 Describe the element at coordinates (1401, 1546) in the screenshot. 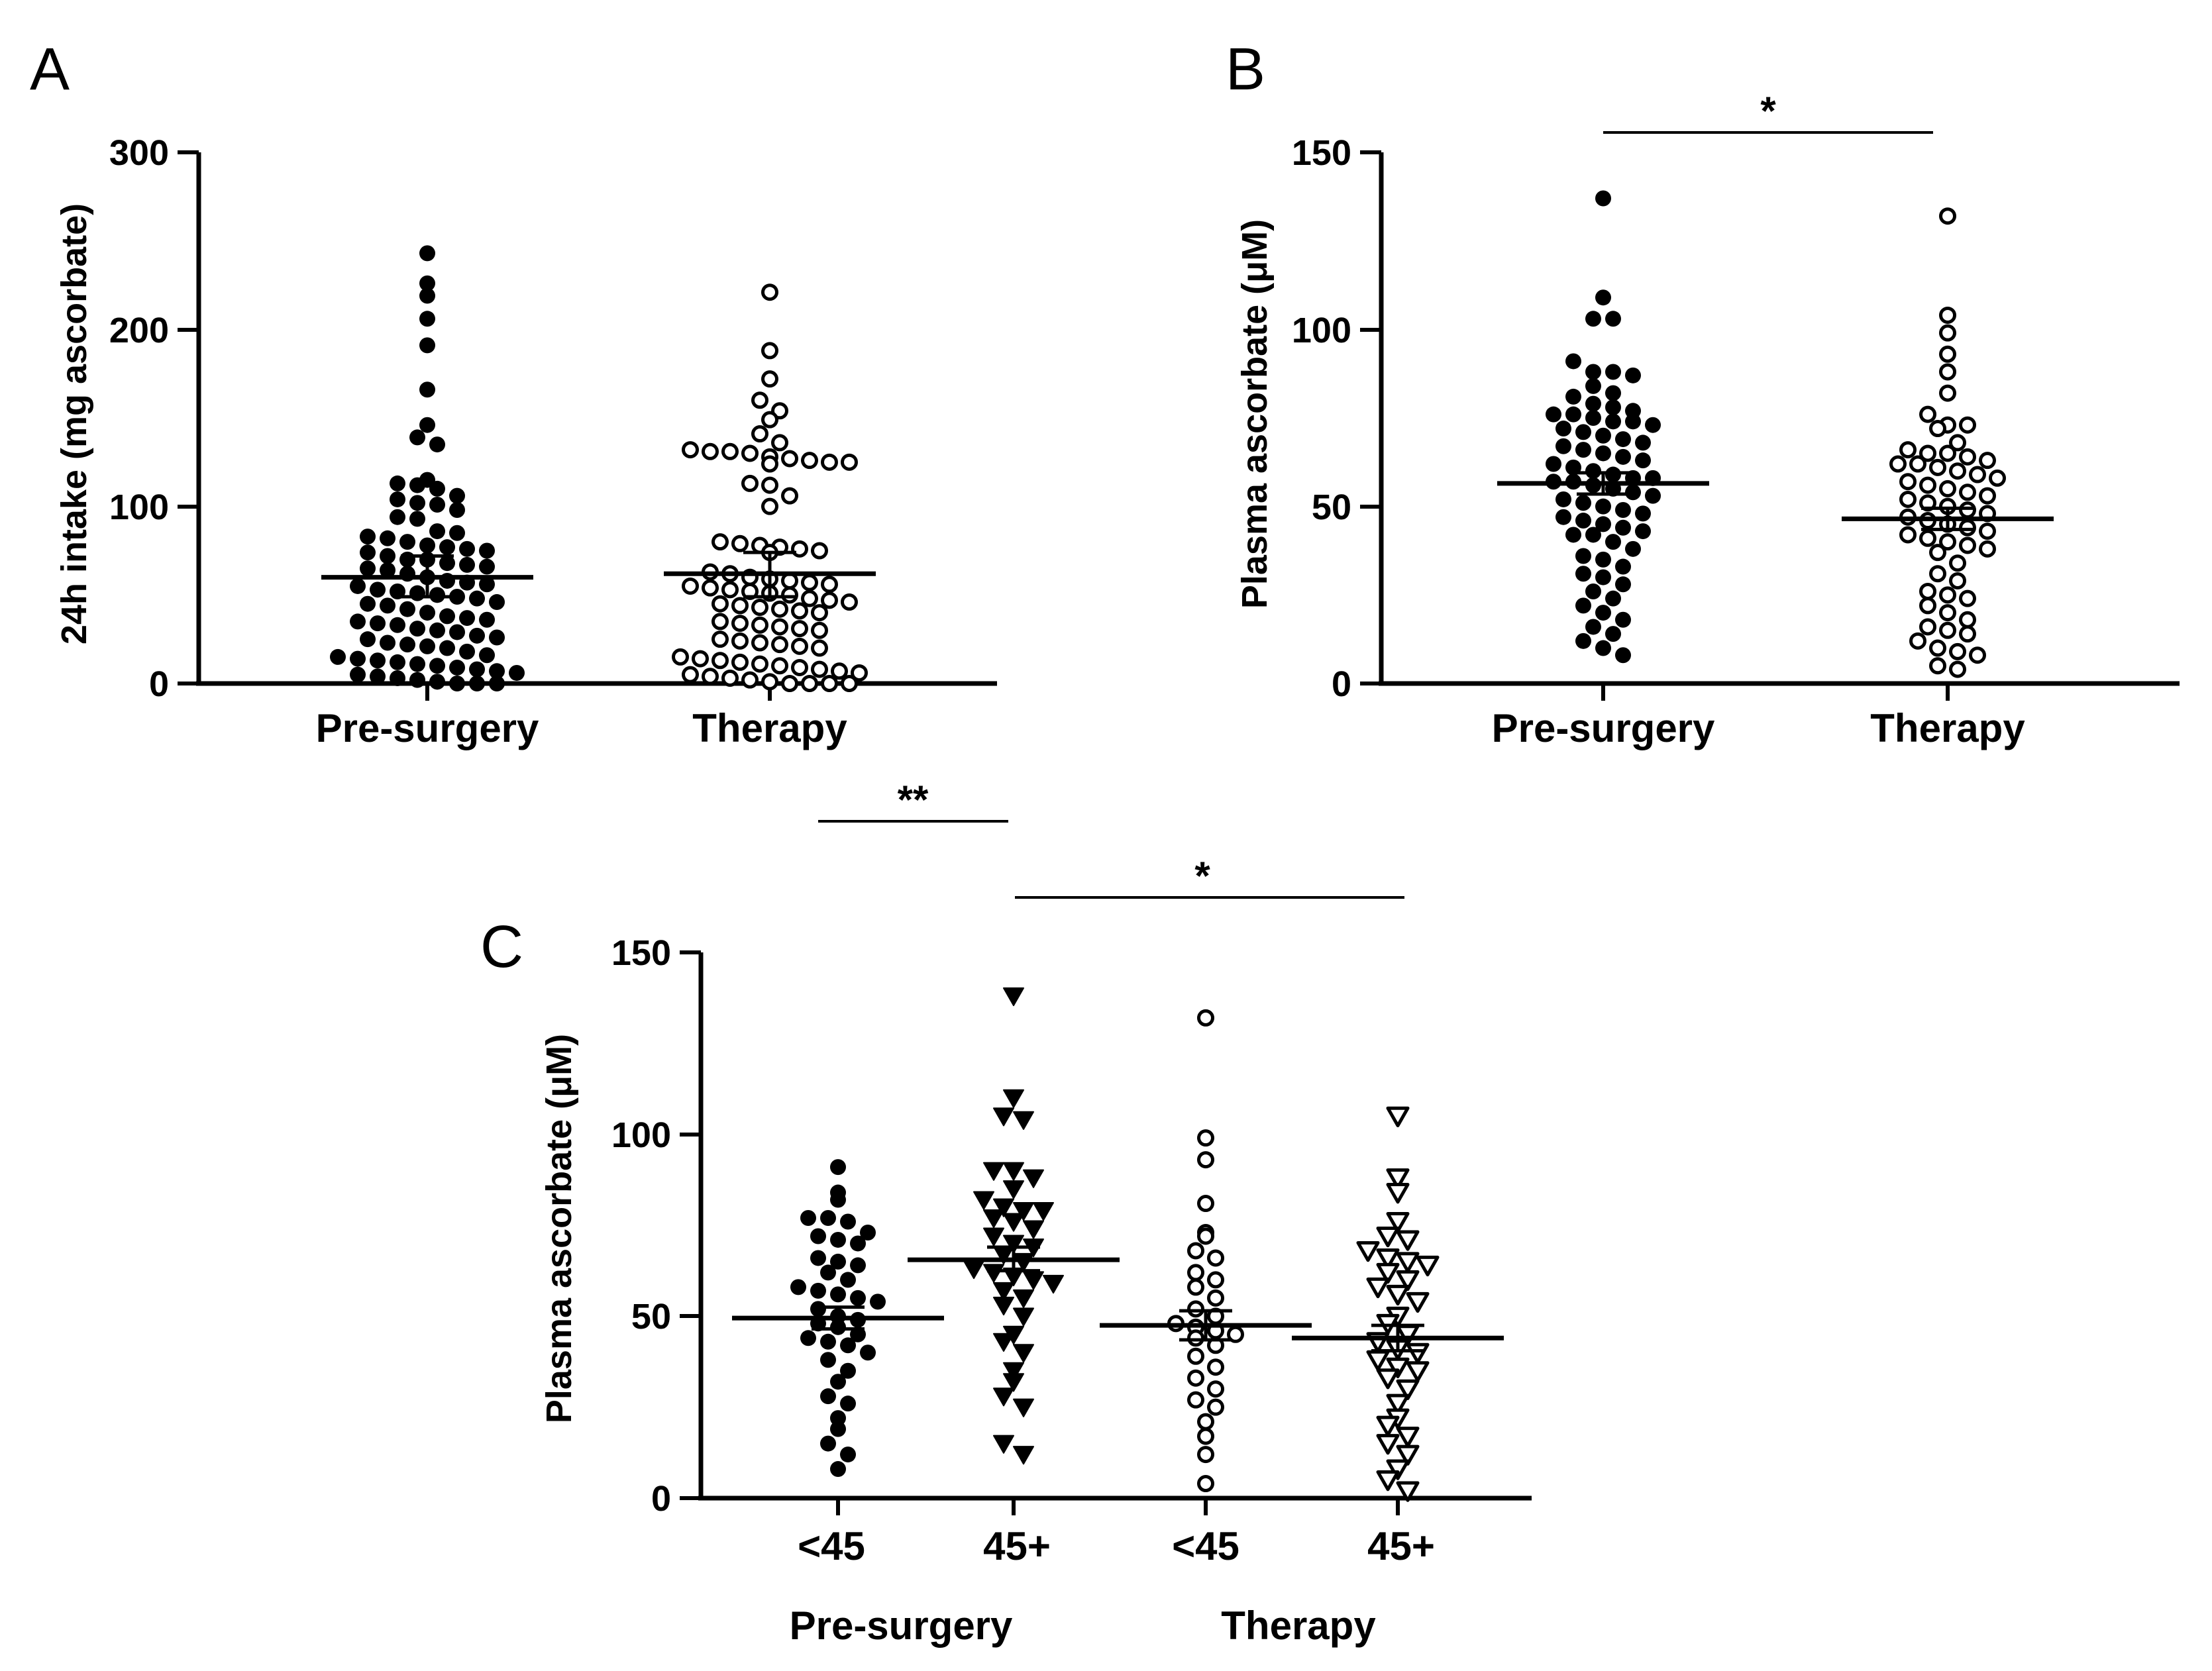

I see `x-category-label-c: 45+` at that location.